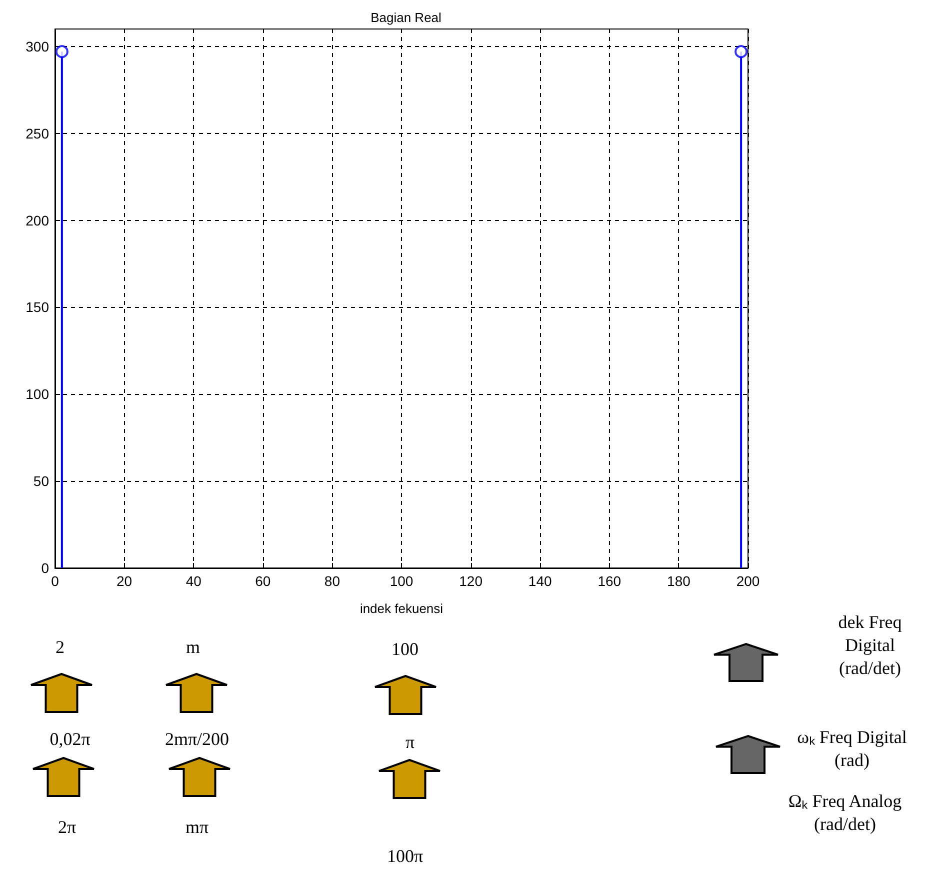 This screenshot has height=871, width=925. What do you see at coordinates (70, 739) in the screenshot?
I see `text: 0,02π` at bounding box center [70, 739].